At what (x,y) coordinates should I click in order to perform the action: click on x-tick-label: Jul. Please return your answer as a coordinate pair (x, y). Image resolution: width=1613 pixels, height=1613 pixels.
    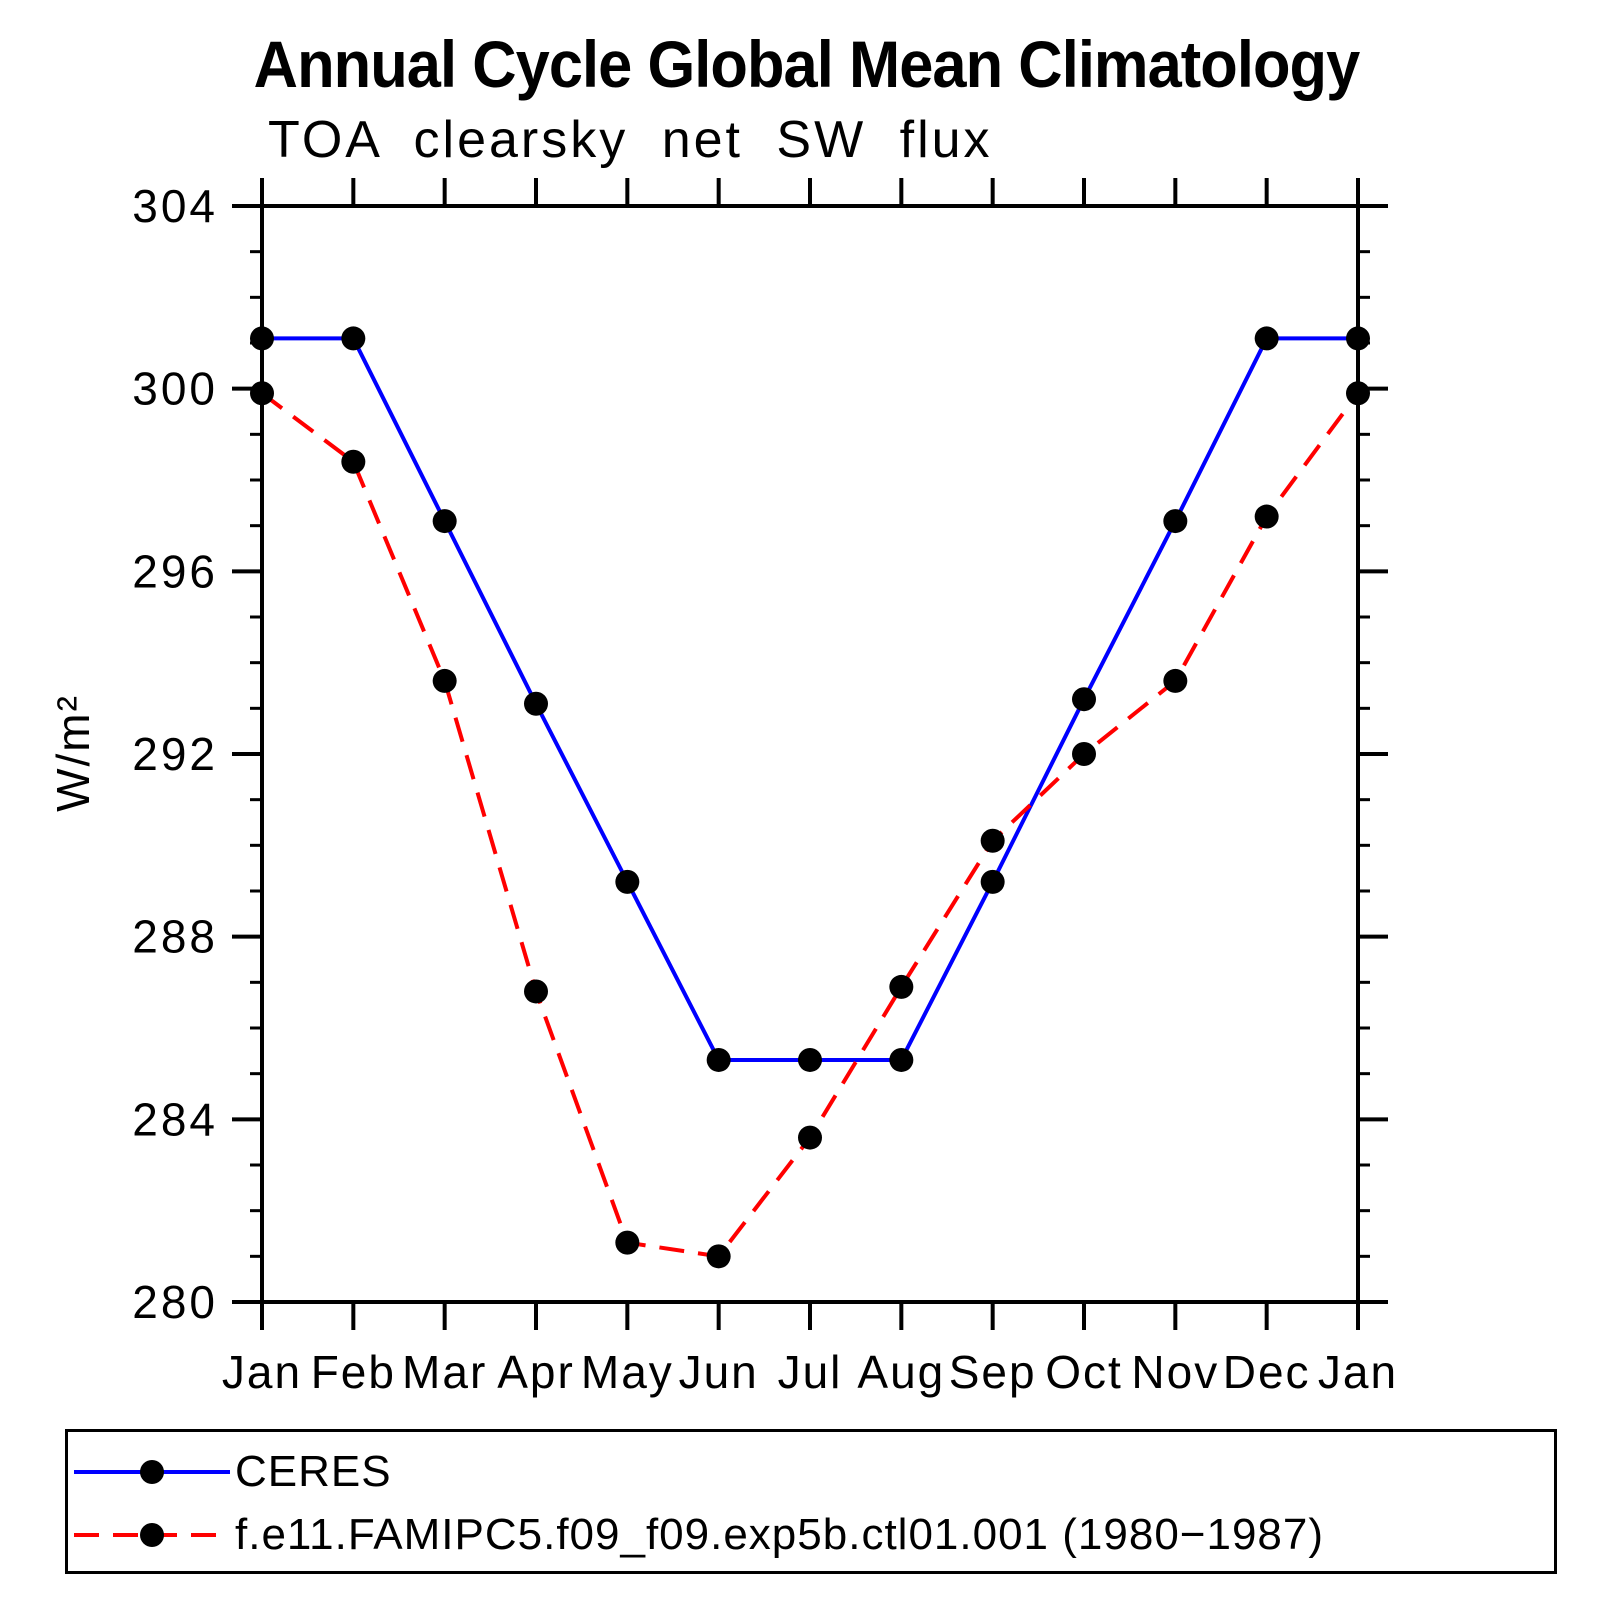
    Looking at the image, I should click on (810, 1372).